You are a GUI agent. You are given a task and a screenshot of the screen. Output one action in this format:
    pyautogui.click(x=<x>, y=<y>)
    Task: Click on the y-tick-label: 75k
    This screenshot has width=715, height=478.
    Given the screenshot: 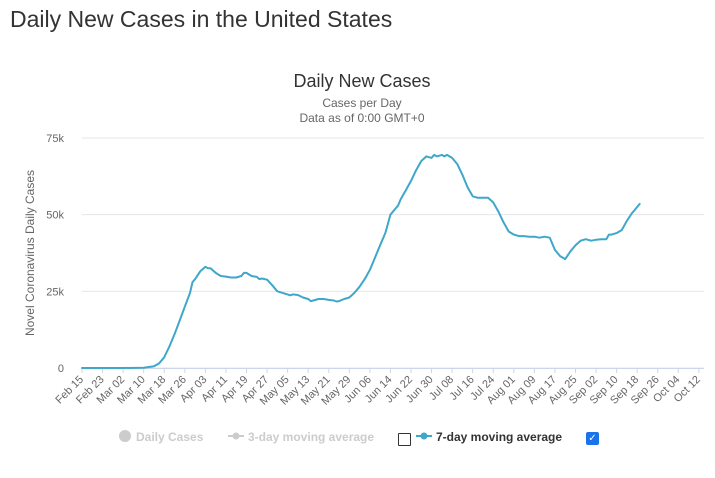 What is the action you would take?
    pyautogui.click(x=55, y=139)
    